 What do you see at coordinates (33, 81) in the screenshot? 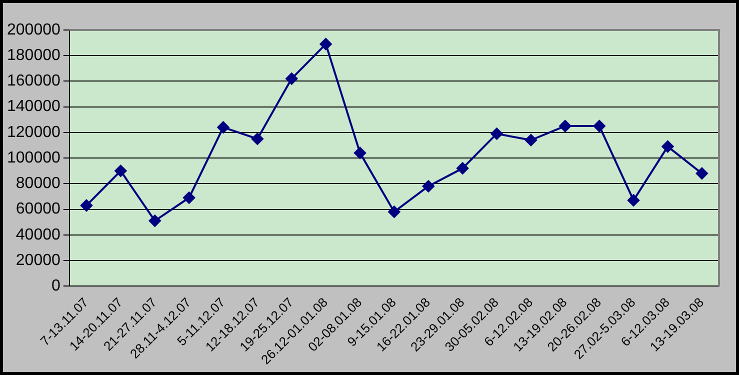
I see `y-tick-label: 160000` at bounding box center [33, 81].